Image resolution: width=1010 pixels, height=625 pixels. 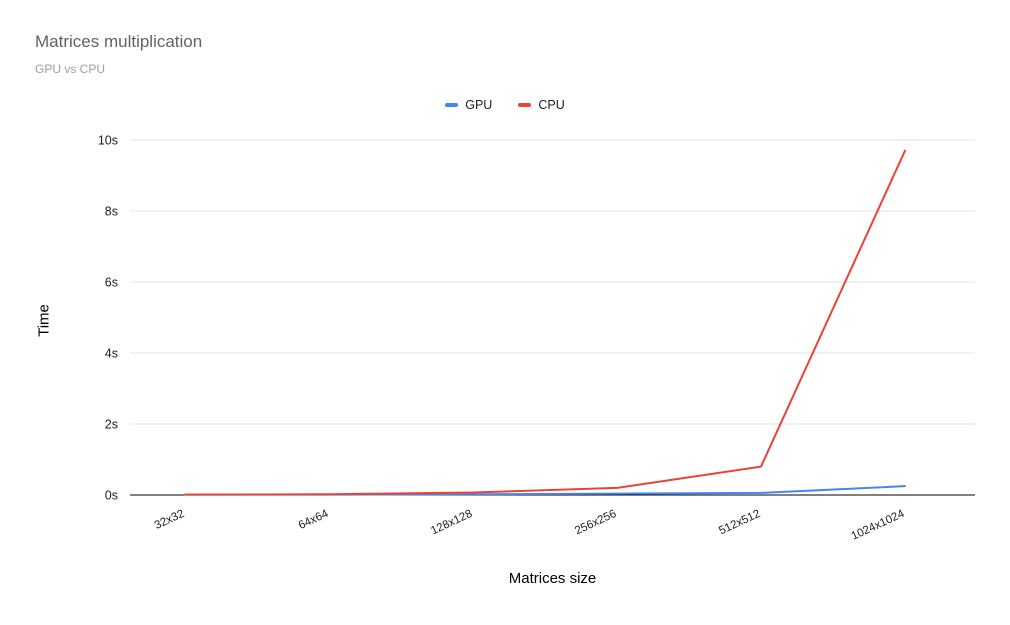 What do you see at coordinates (169, 520) in the screenshot?
I see `x-tick-label: 32x32` at bounding box center [169, 520].